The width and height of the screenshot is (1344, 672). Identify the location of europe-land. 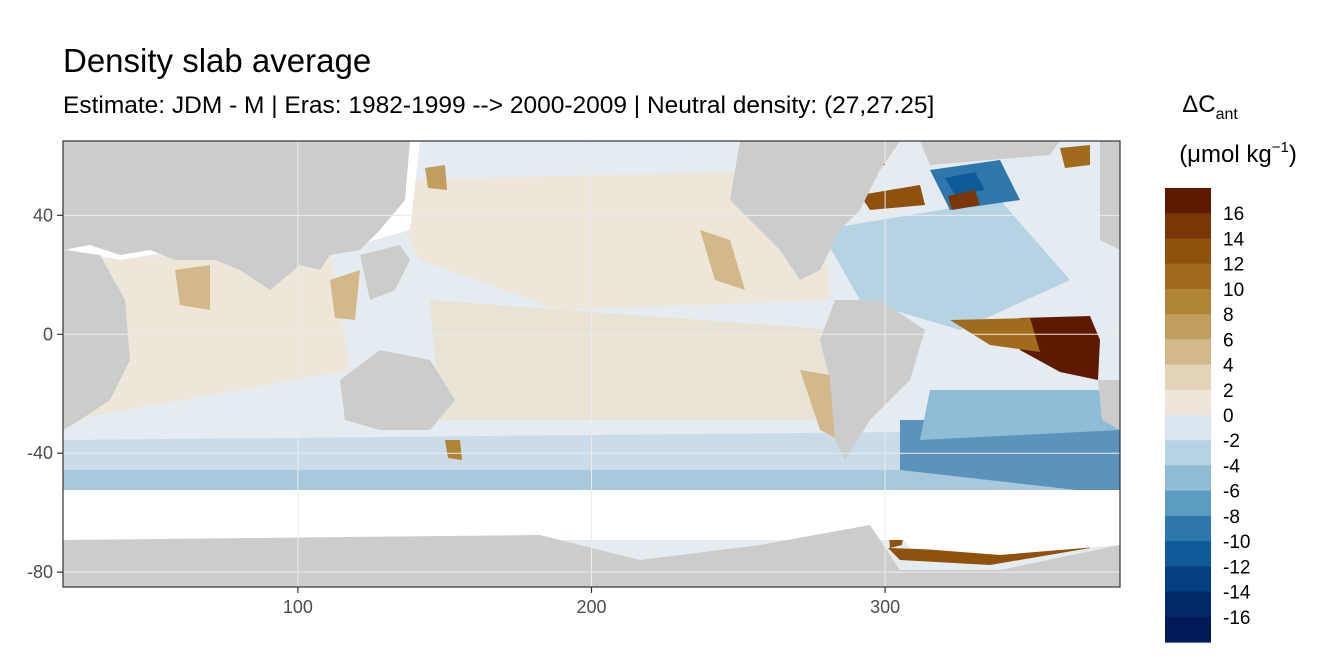
(1110, 195).